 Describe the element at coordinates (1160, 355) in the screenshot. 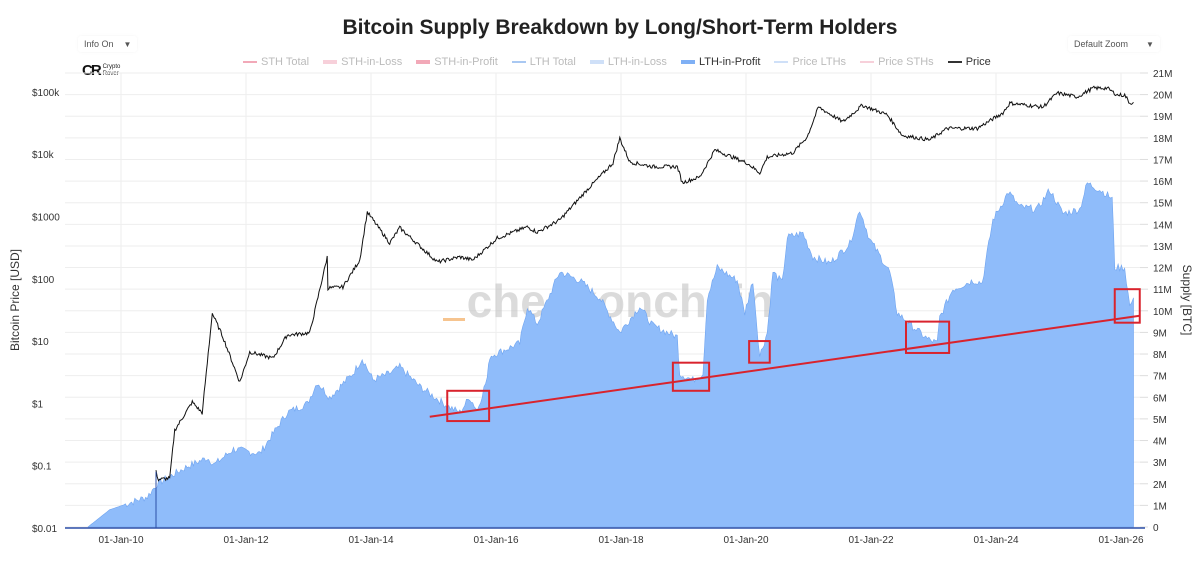

I see `right-tick-label: 8M` at that location.